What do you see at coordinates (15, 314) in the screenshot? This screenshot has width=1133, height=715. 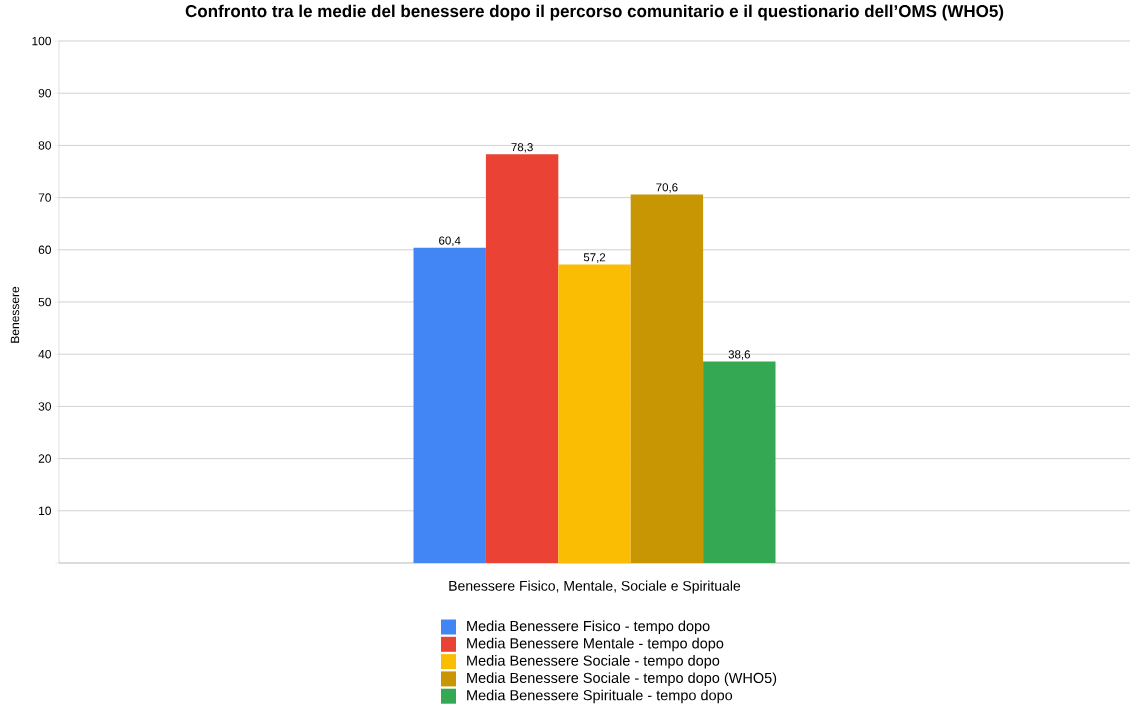 I see `y-axis-title: Benessere` at bounding box center [15, 314].